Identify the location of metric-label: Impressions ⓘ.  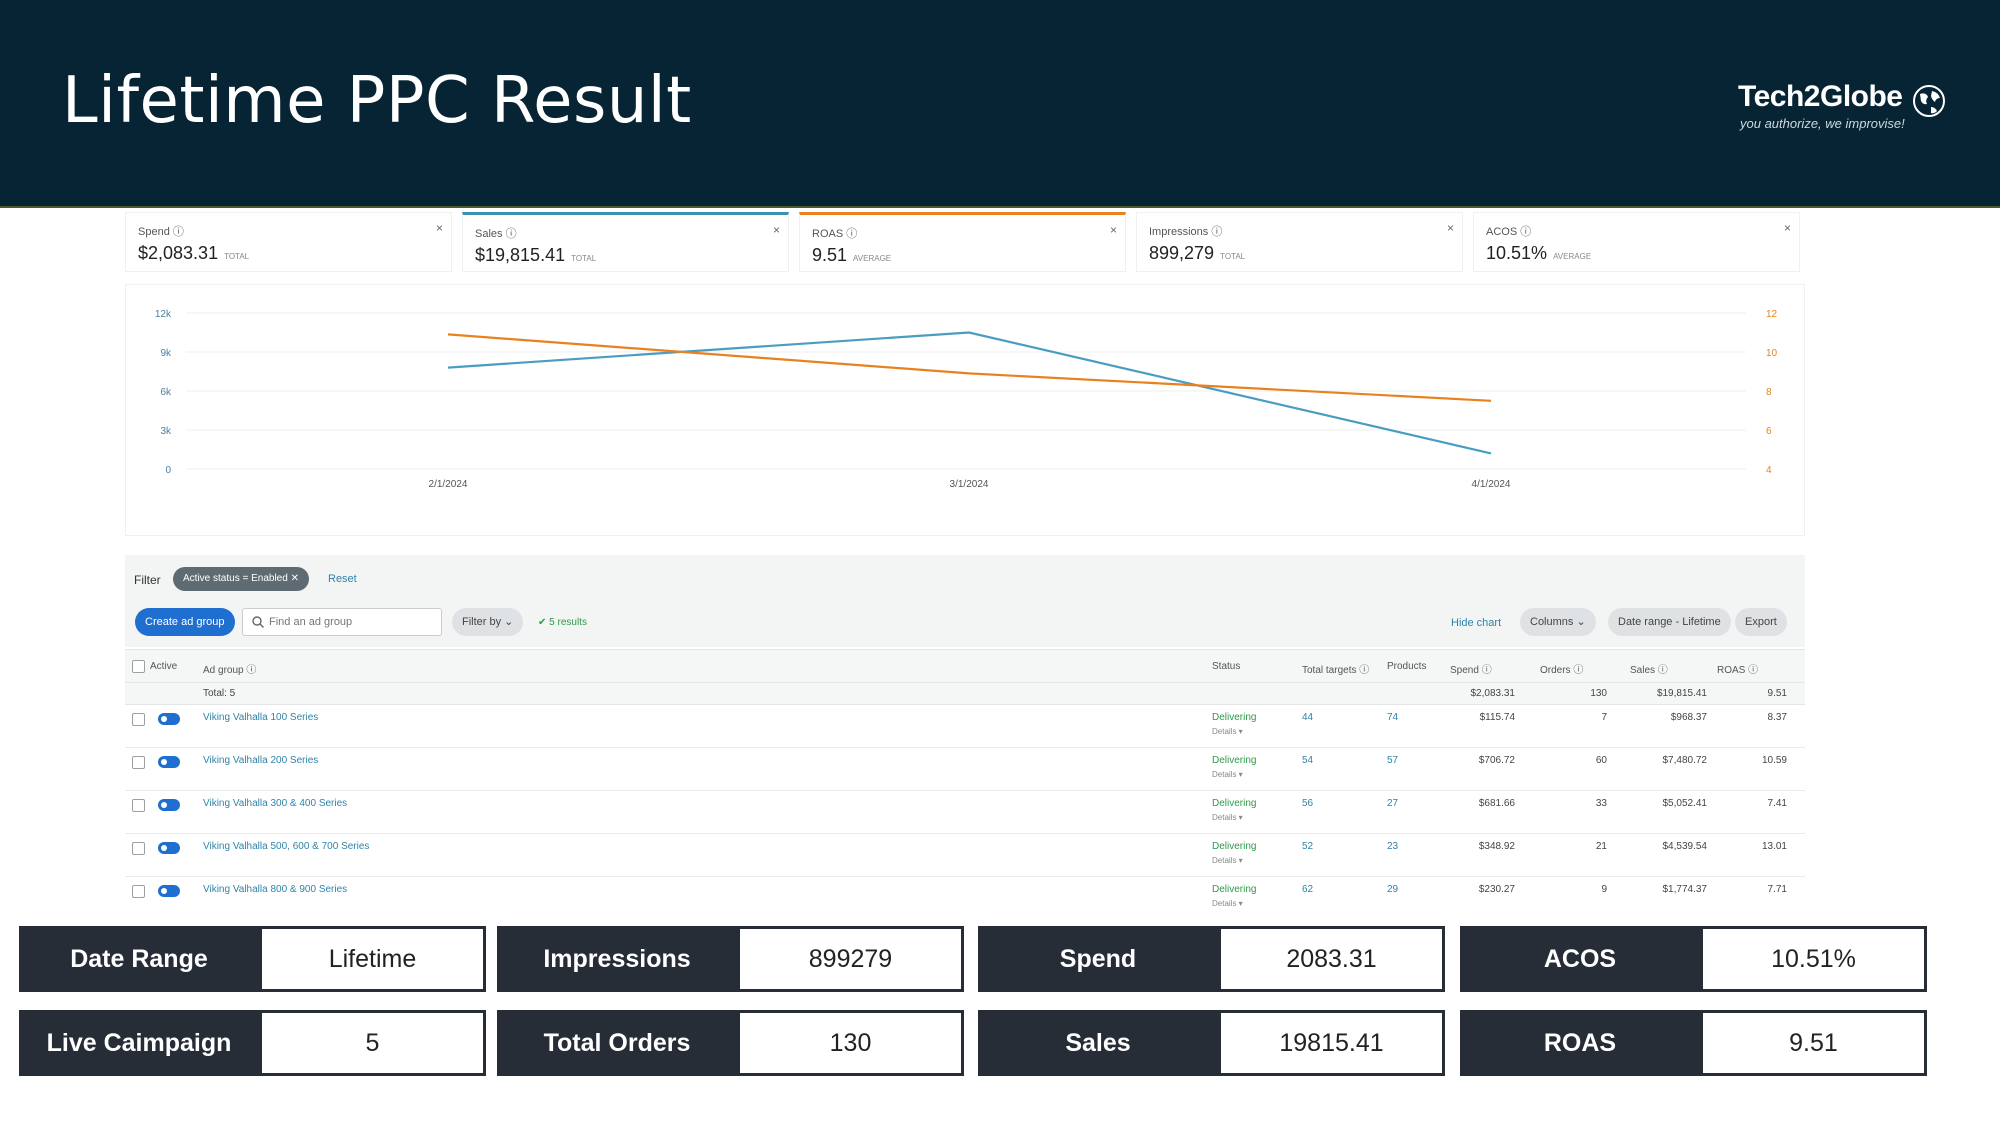
(1186, 232).